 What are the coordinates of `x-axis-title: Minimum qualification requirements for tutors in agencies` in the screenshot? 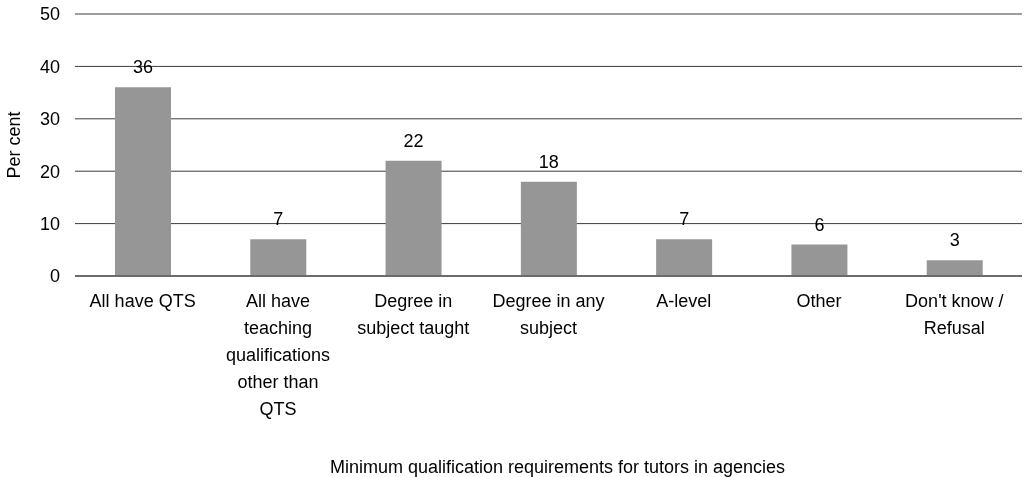 It's located at (557, 467).